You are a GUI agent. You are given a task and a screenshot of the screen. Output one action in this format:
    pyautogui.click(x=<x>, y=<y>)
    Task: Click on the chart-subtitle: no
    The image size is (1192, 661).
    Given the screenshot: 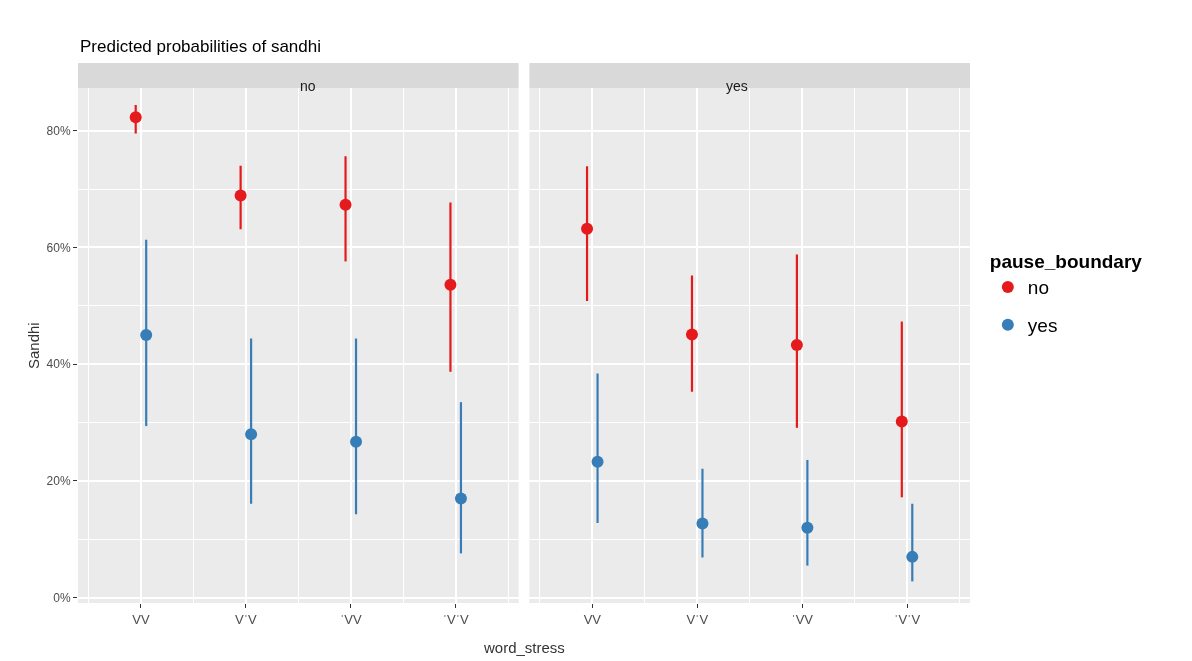 What is the action you would take?
    pyautogui.click(x=308, y=86)
    